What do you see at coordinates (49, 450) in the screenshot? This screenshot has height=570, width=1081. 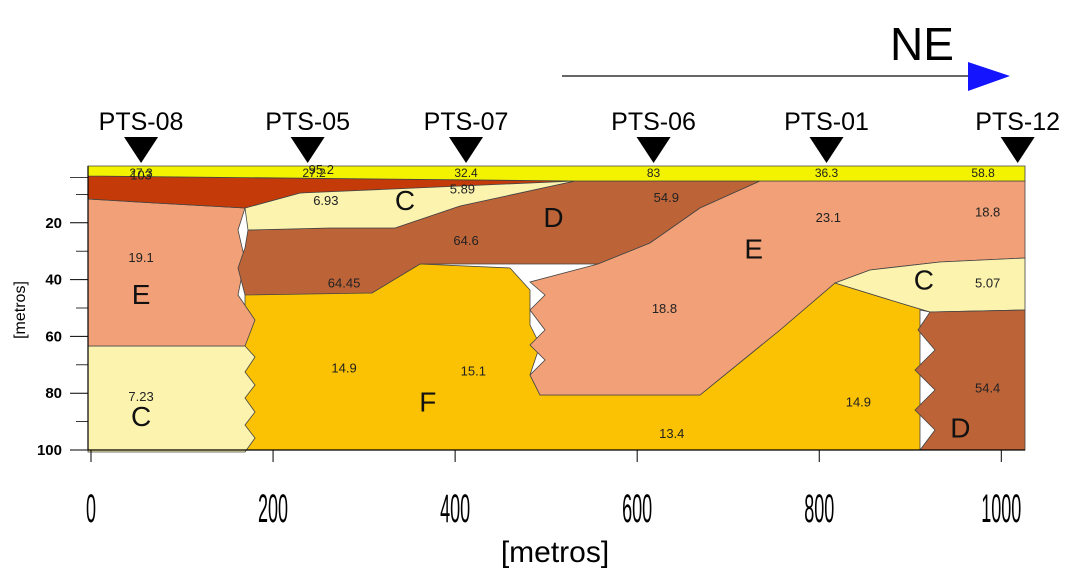 I see `y-tick-label: 100` at bounding box center [49, 450].